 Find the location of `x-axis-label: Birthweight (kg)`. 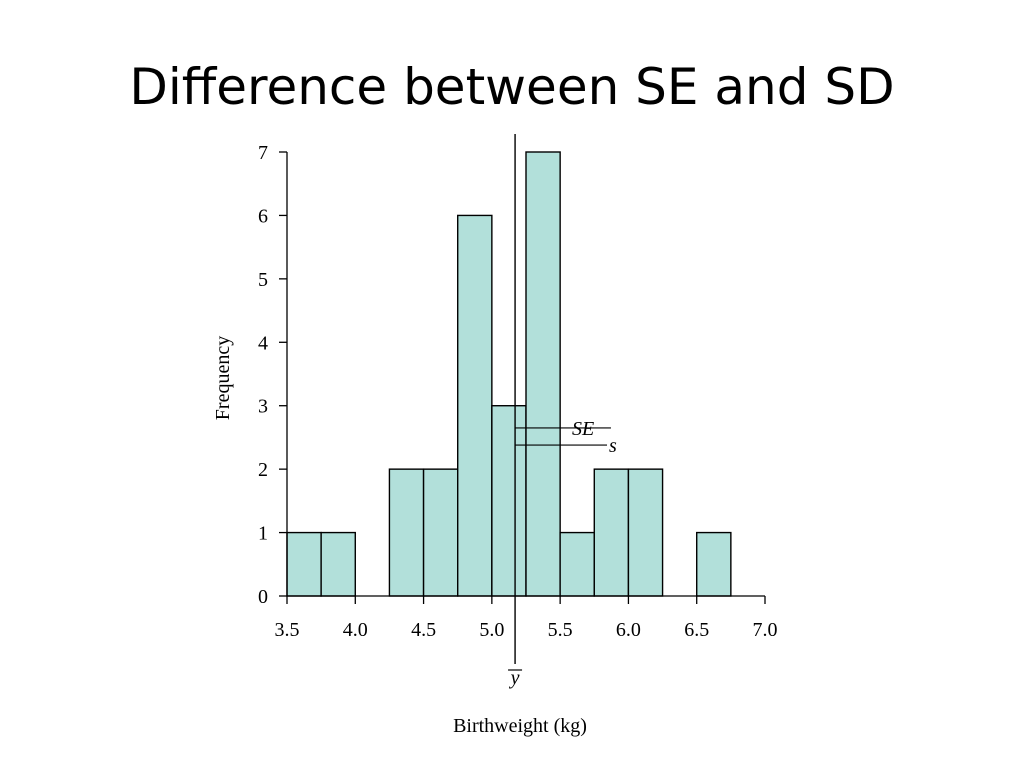

x-axis-label: Birthweight (kg) is located at coordinates (520, 726).